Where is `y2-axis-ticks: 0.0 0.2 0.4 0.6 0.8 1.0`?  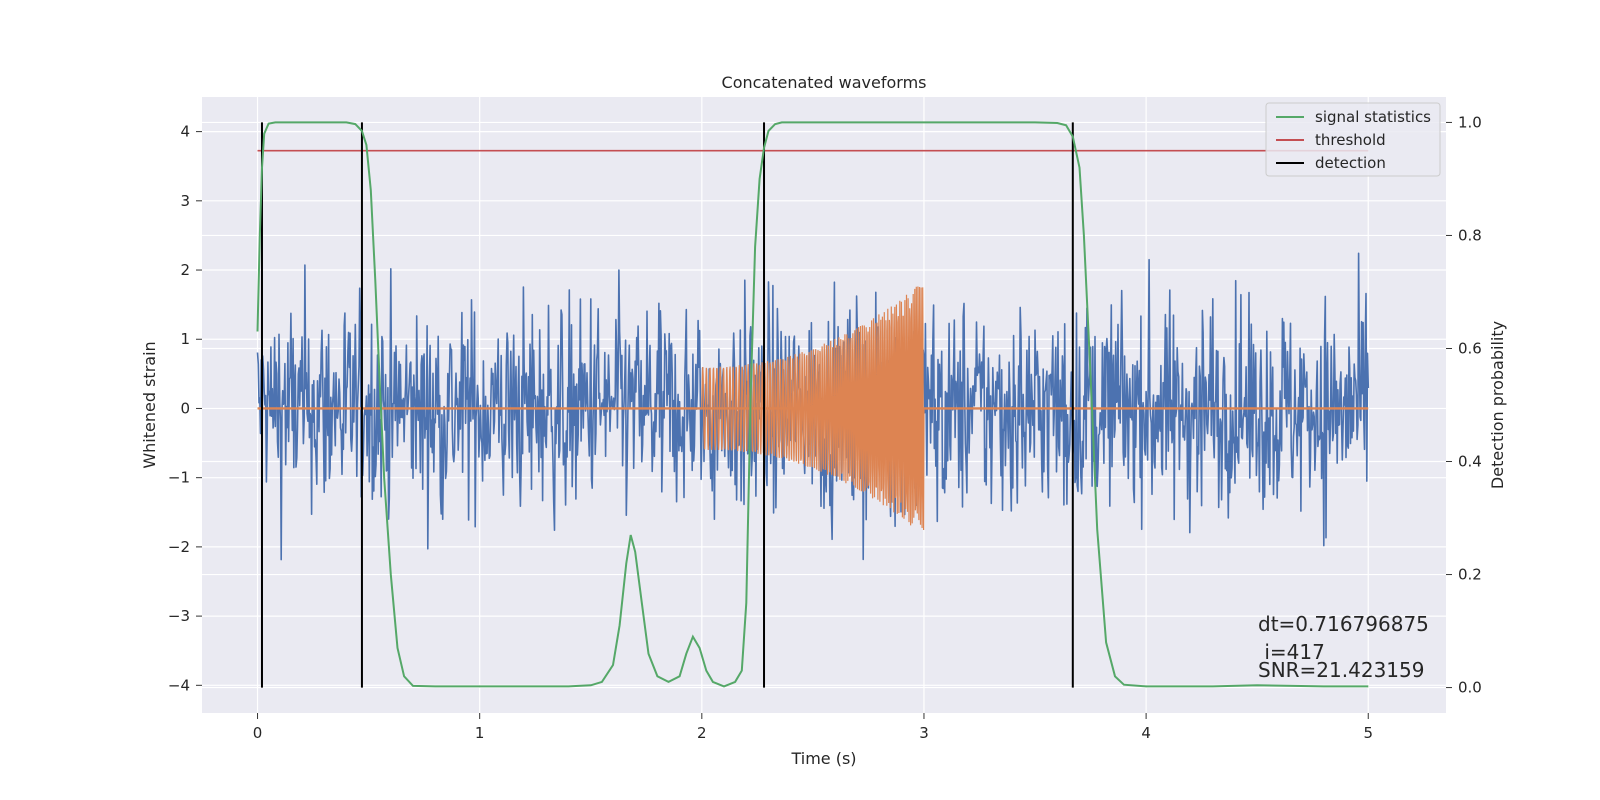
y2-axis-ticks: 0.0 0.2 0.4 0.6 0.8 1.0 is located at coordinates (1464, 405).